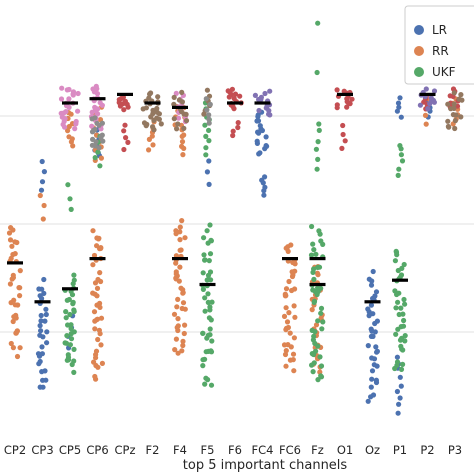 Image resolution: width=474 pixels, height=474 pixels. Describe the element at coordinates (343, 125) in the screenshot. I see `point-extra-4-O1` at that location.